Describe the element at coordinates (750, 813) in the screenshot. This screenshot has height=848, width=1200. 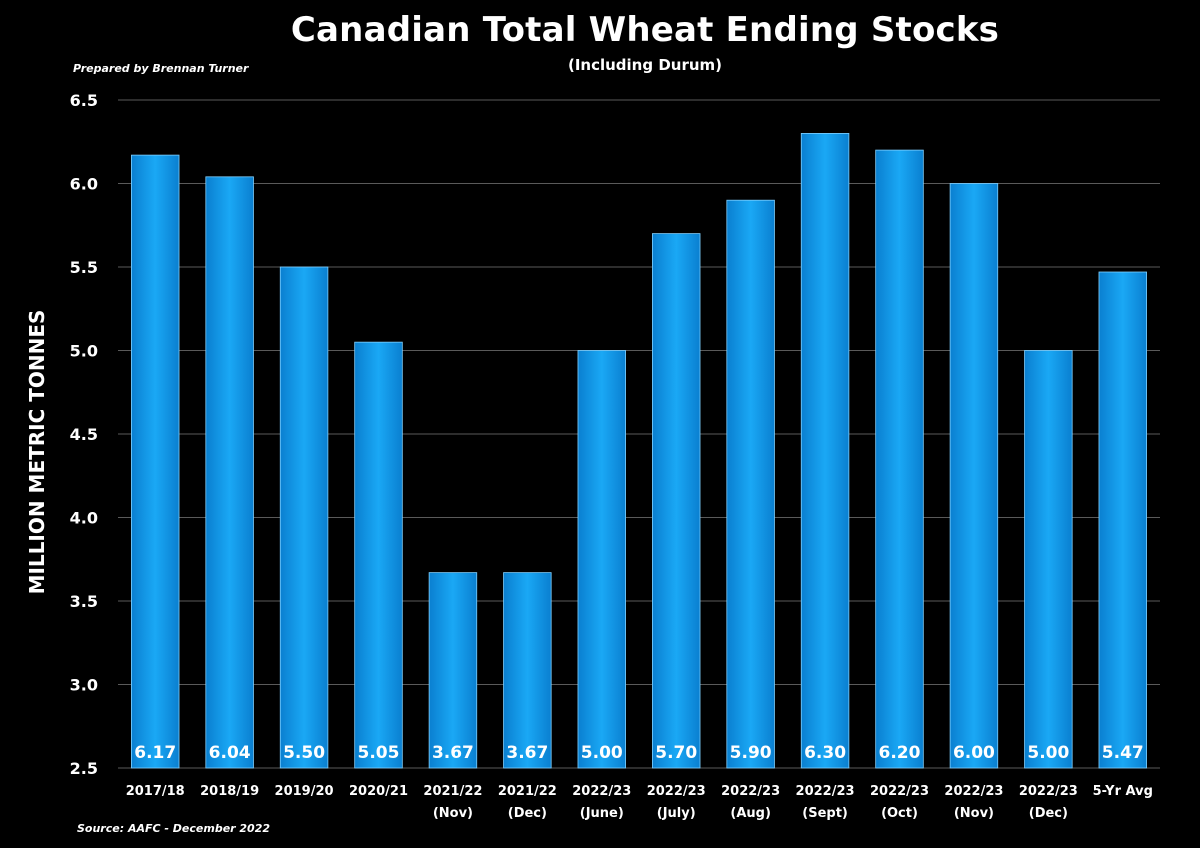
I see `x-tick-label: (Aug)` at that location.